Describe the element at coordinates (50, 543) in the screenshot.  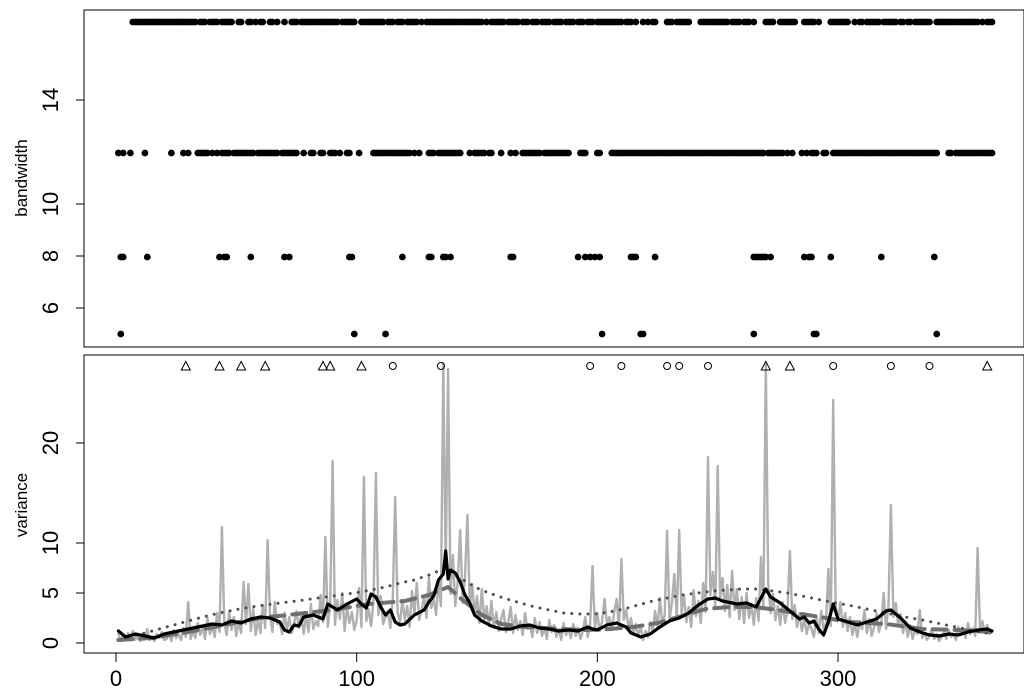
I see `variance-y-tick-label: 10` at that location.